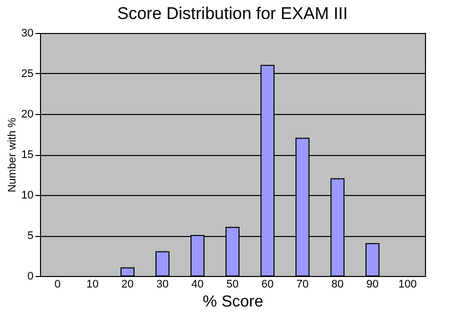 This screenshot has height=322, width=470. Describe the element at coordinates (233, 302) in the screenshot. I see `x-axis-title: % Score` at that location.